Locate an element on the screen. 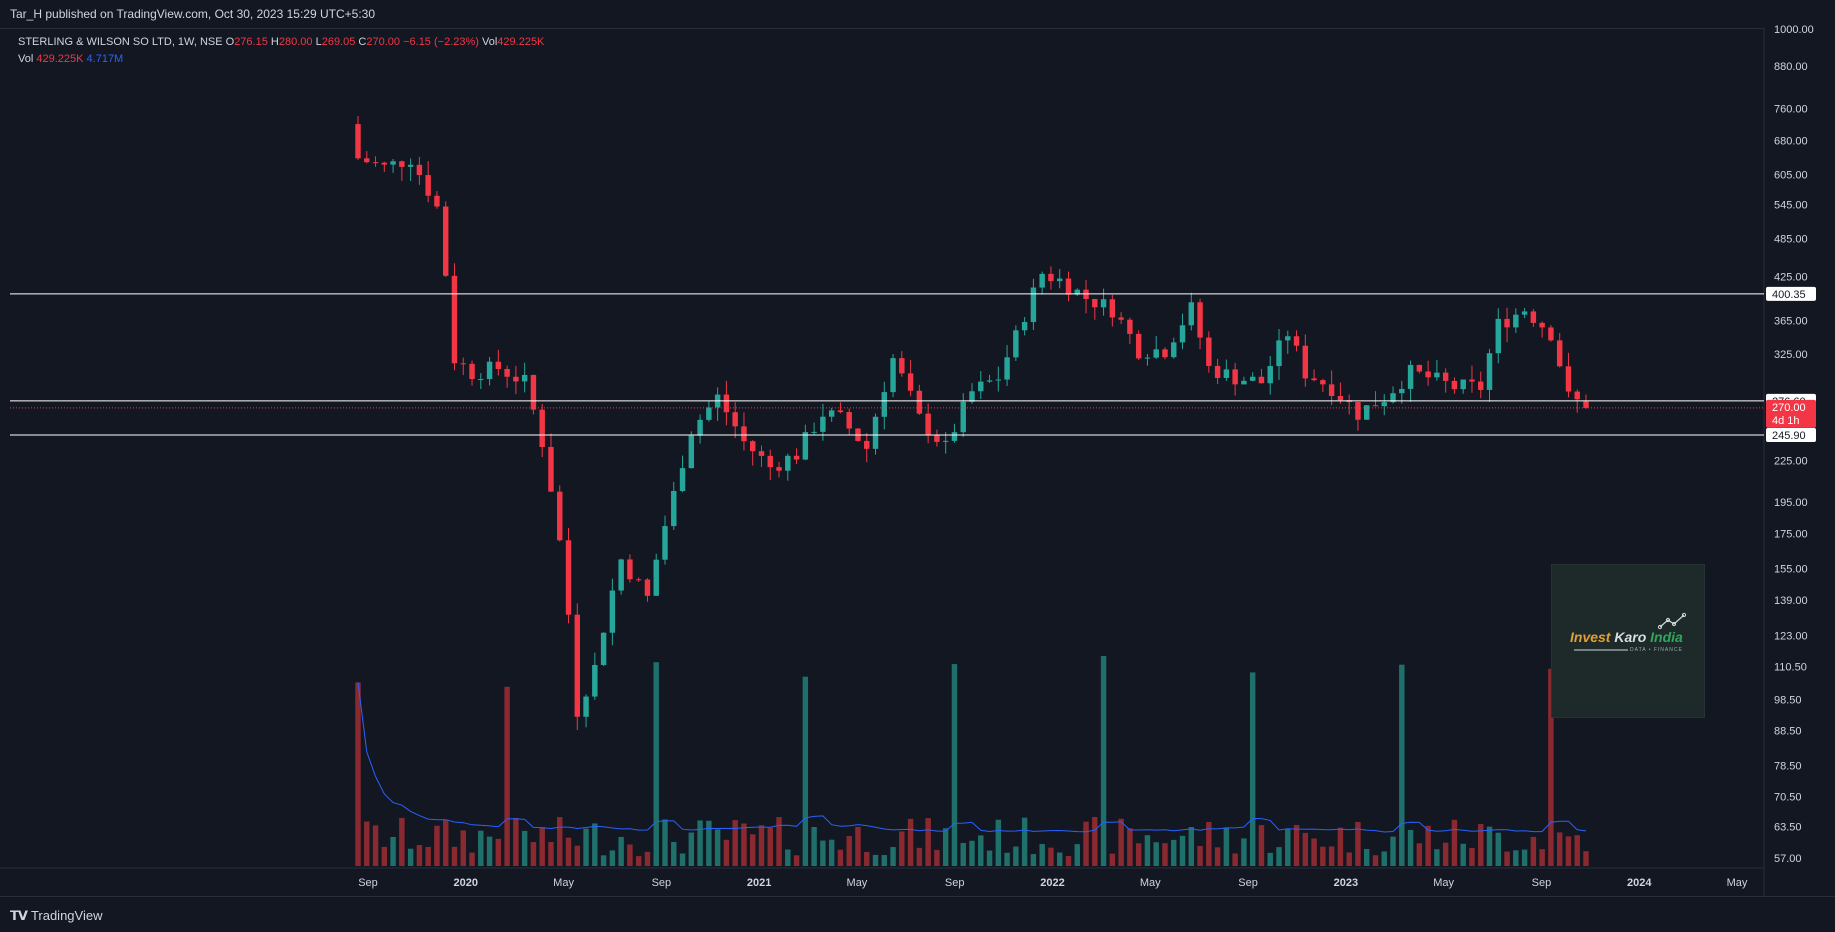 The width and height of the screenshot is (1835, 932). price-tick-label: 70.50 is located at coordinates (1788, 797).